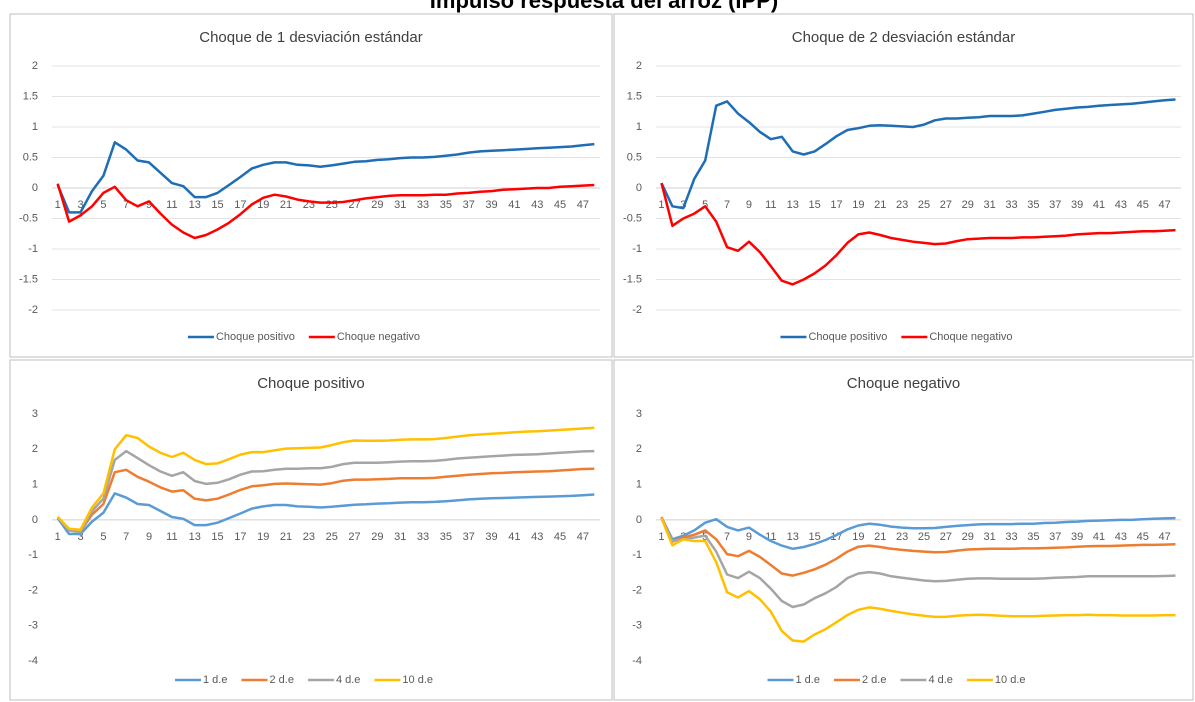 This screenshot has height=702, width=1195. I want to click on x-tick-label: 33, so click(1011, 537).